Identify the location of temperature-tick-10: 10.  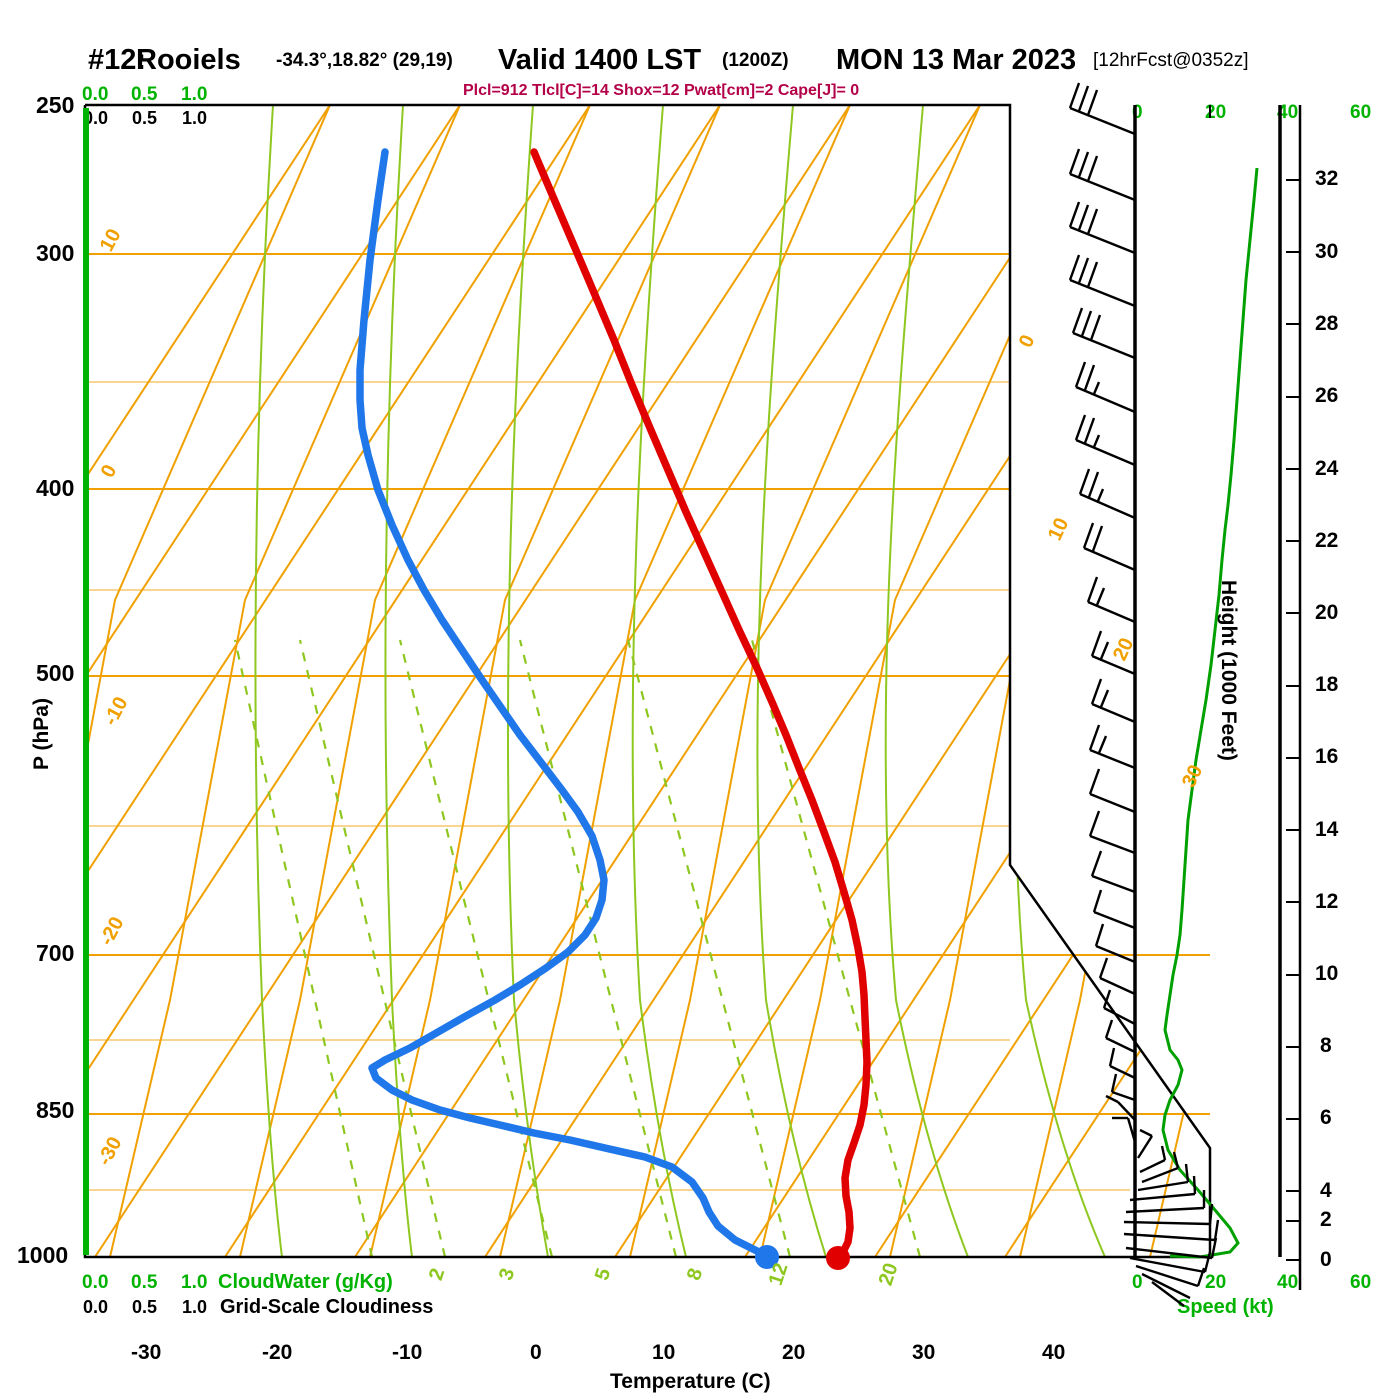
(664, 1352).